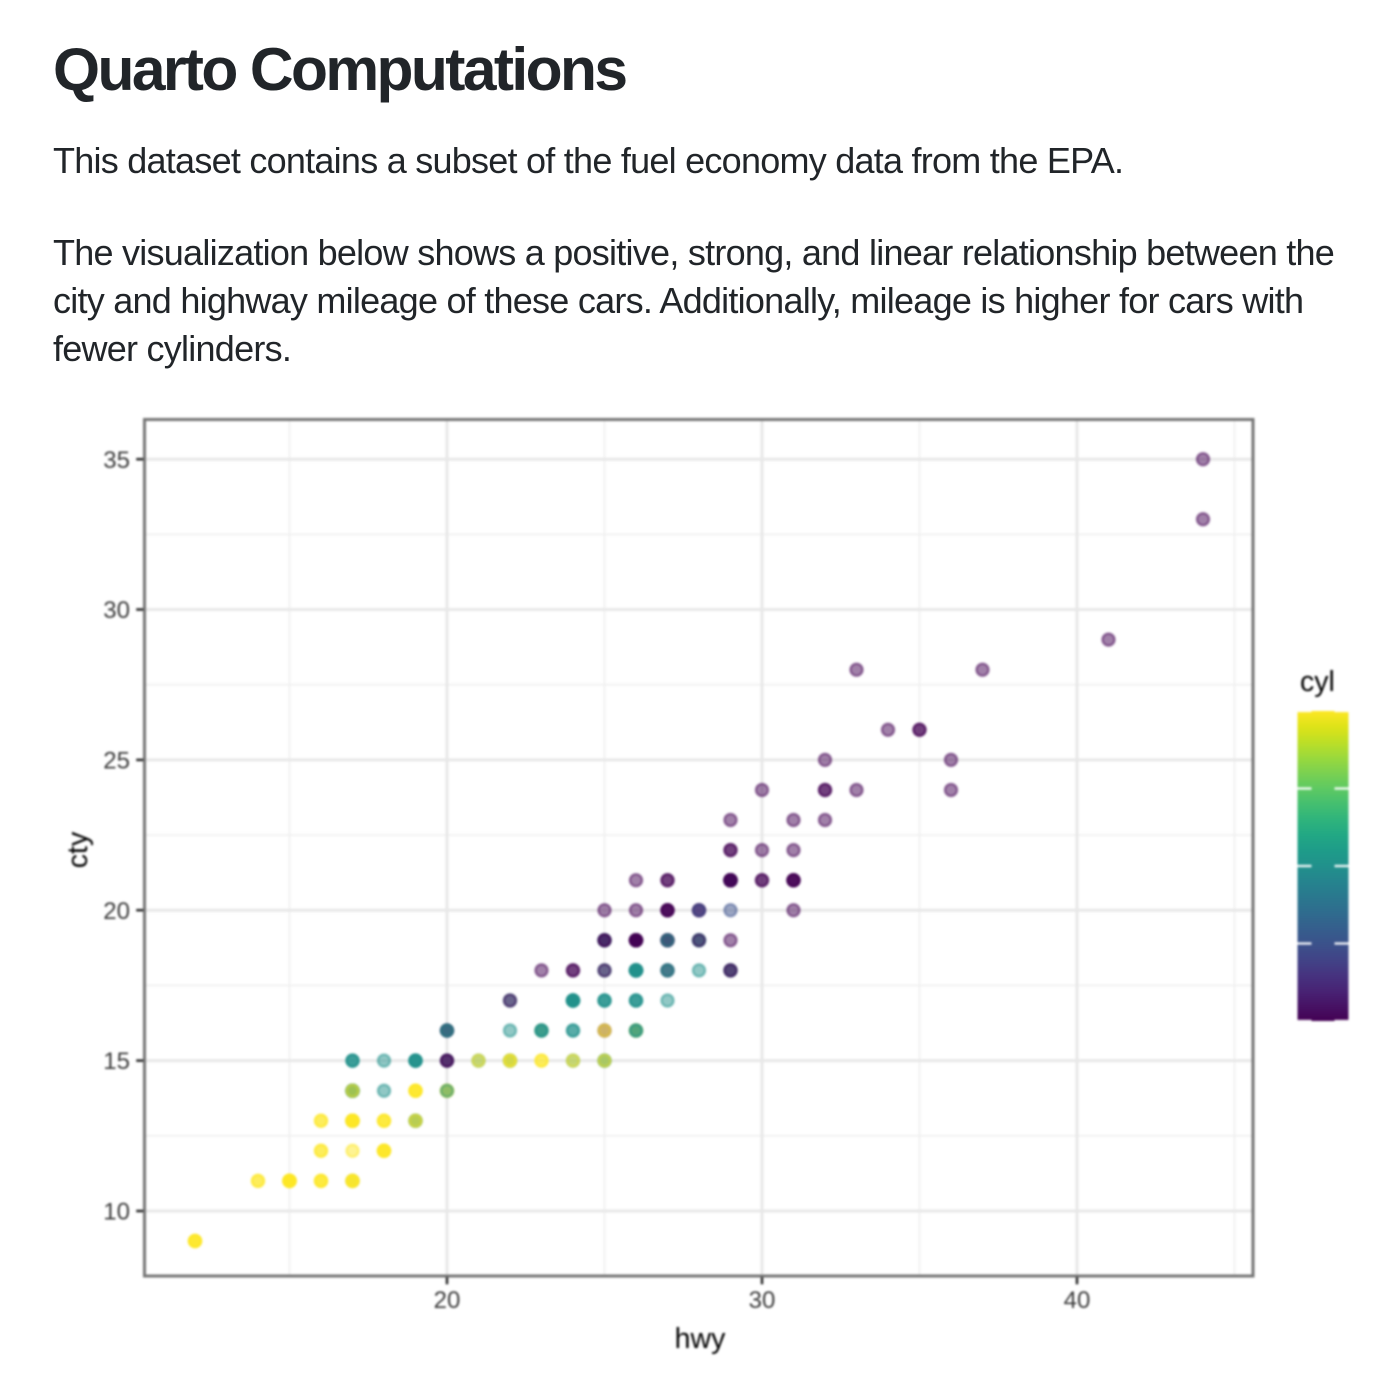 The width and height of the screenshot is (1400, 1400). Describe the element at coordinates (1317, 682) in the screenshot. I see `svg-text: cyl` at that location.